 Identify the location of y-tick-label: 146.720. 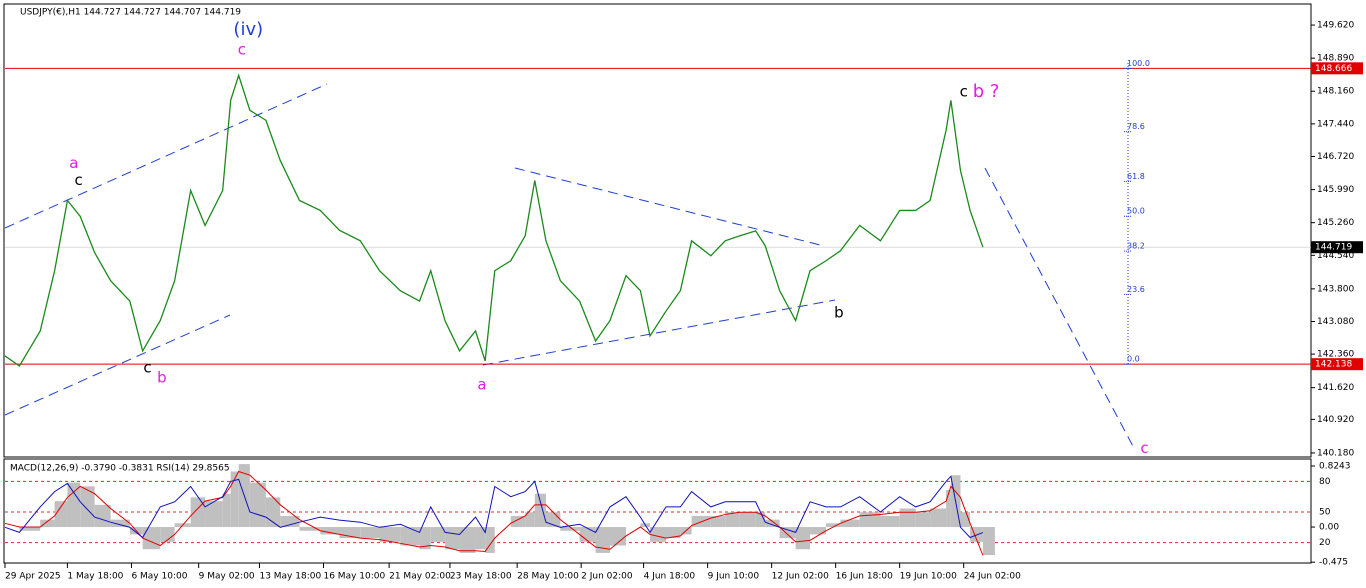
(1335, 157).